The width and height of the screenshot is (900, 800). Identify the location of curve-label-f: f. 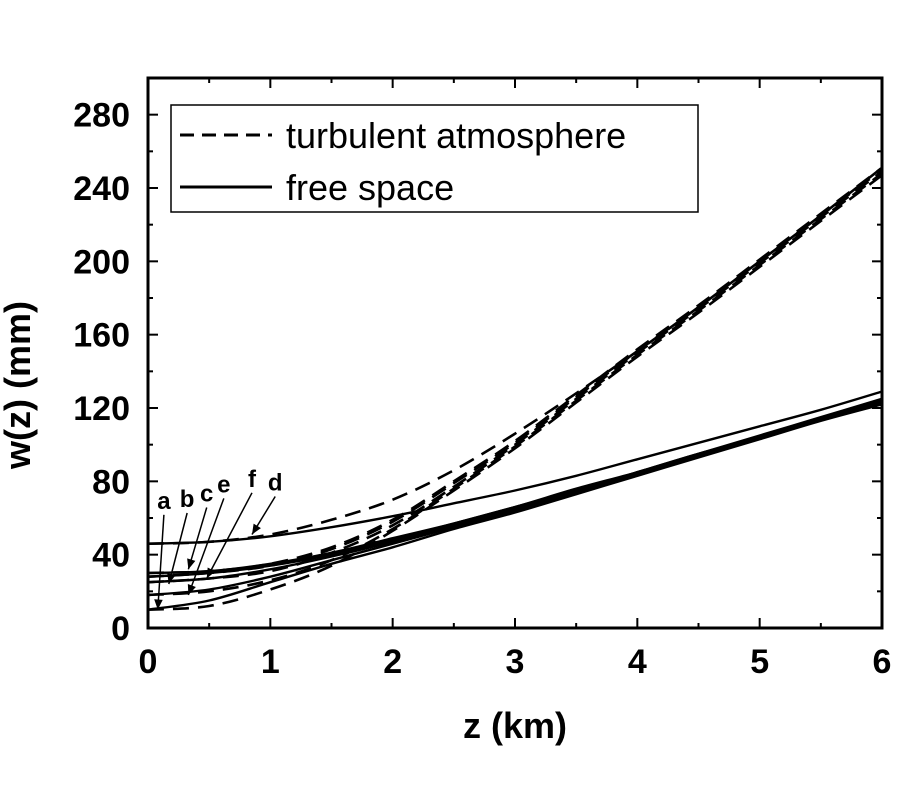
(252, 479).